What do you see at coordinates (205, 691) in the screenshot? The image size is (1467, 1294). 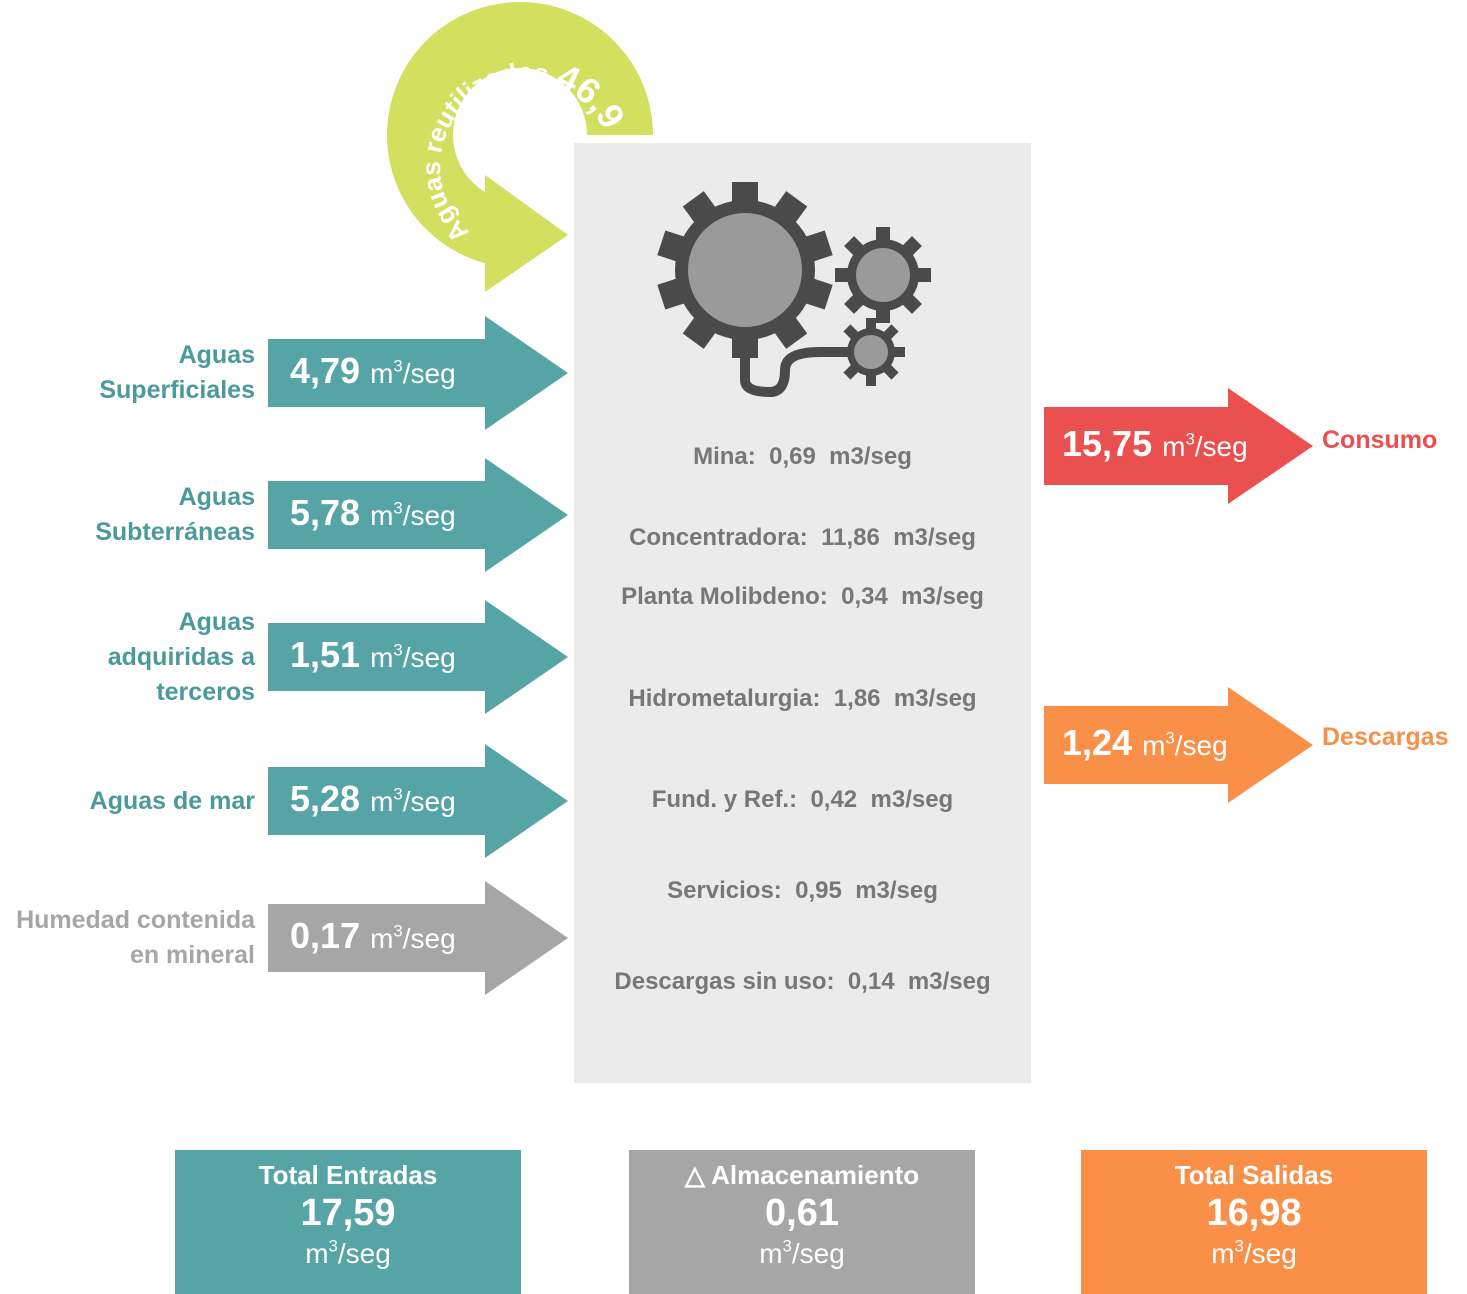 I see `input-label-line: terceros` at bounding box center [205, 691].